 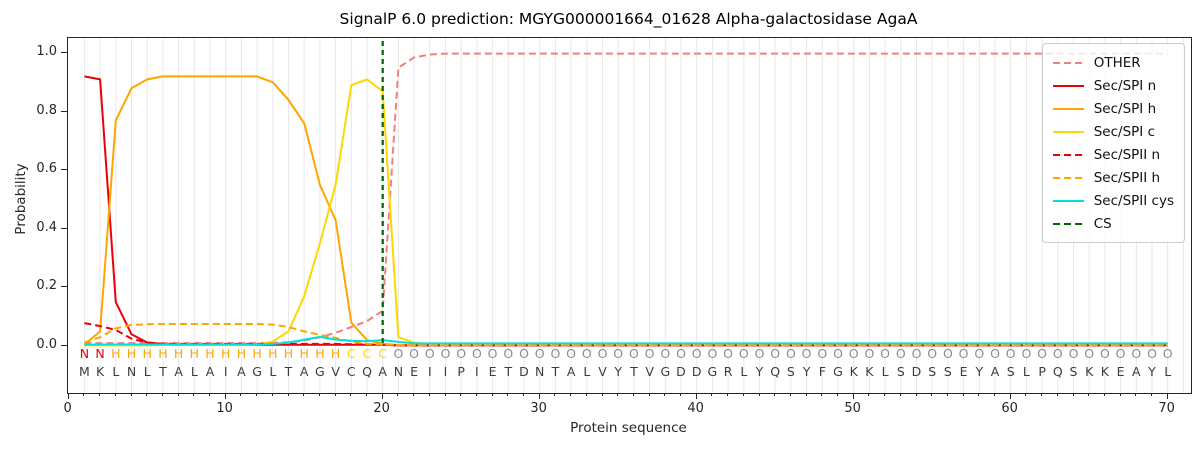 What do you see at coordinates (163, 371) in the screenshot?
I see `sequence-residue: T` at bounding box center [163, 371].